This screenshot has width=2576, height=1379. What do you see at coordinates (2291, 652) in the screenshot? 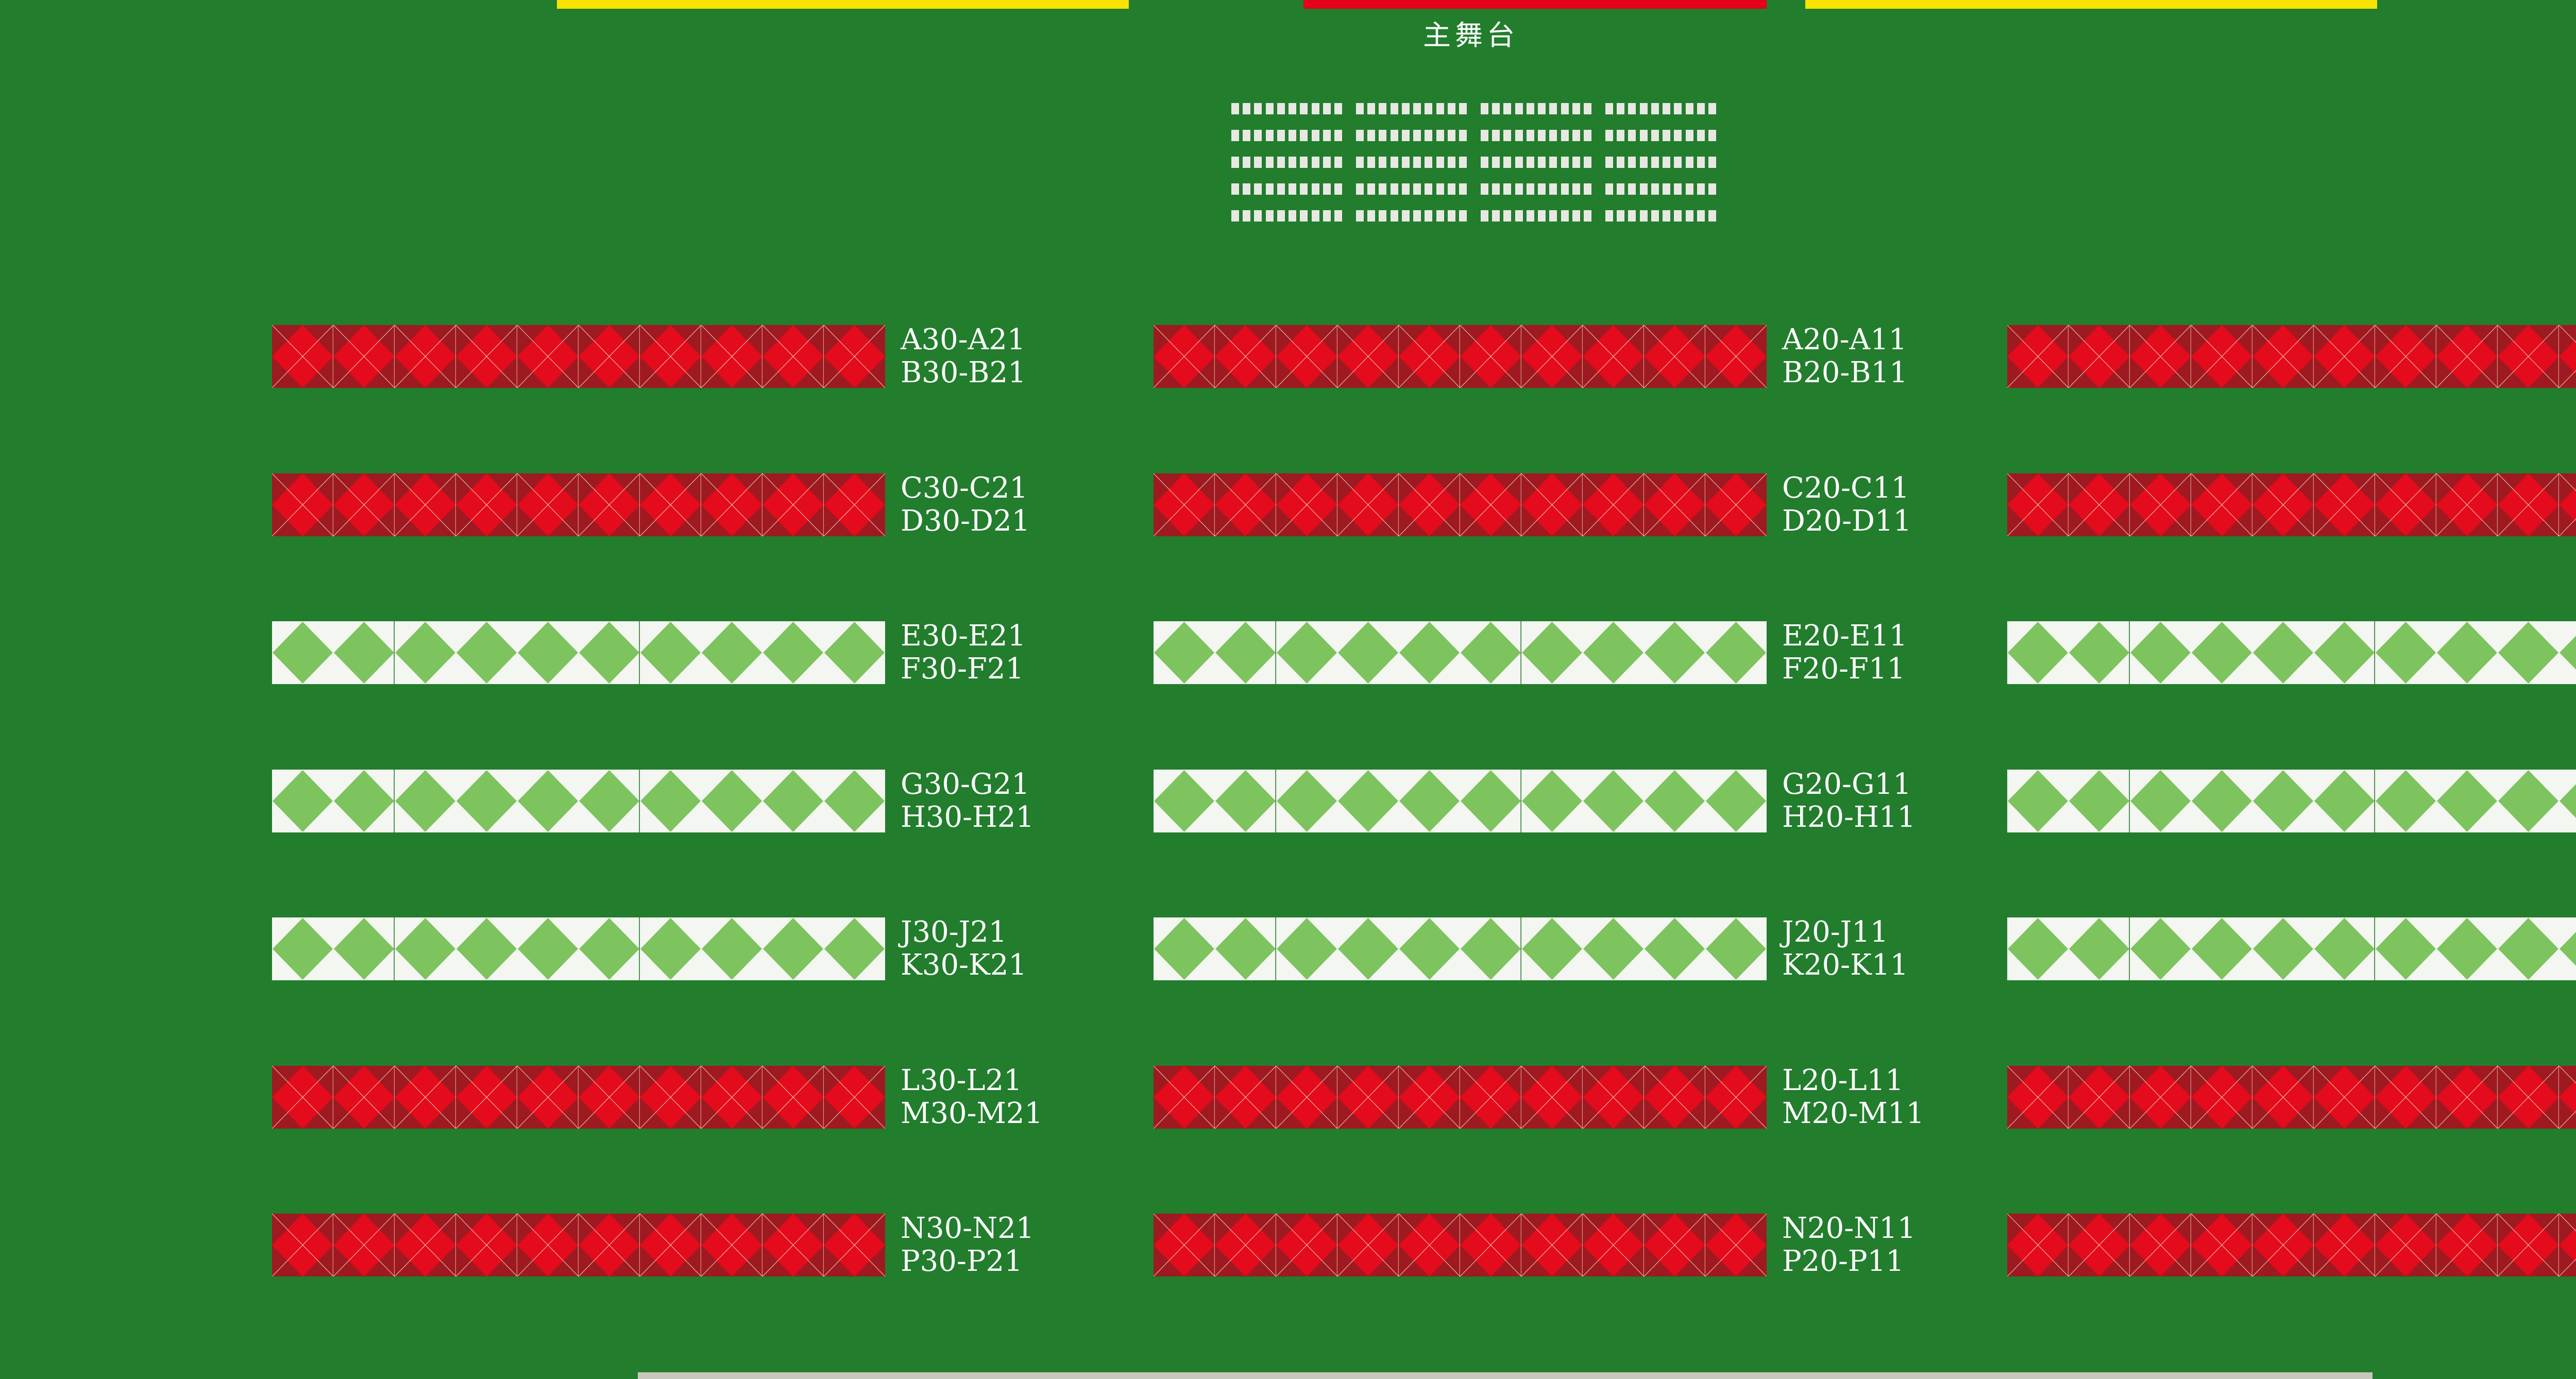
I see `seat-block-E10-E01` at bounding box center [2291, 652].